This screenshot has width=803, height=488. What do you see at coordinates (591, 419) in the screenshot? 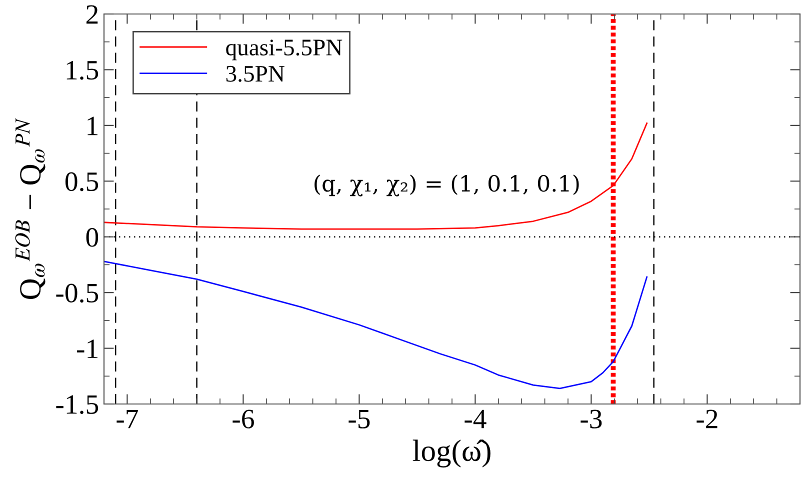
I see `x-tick-label: -3` at bounding box center [591, 419].